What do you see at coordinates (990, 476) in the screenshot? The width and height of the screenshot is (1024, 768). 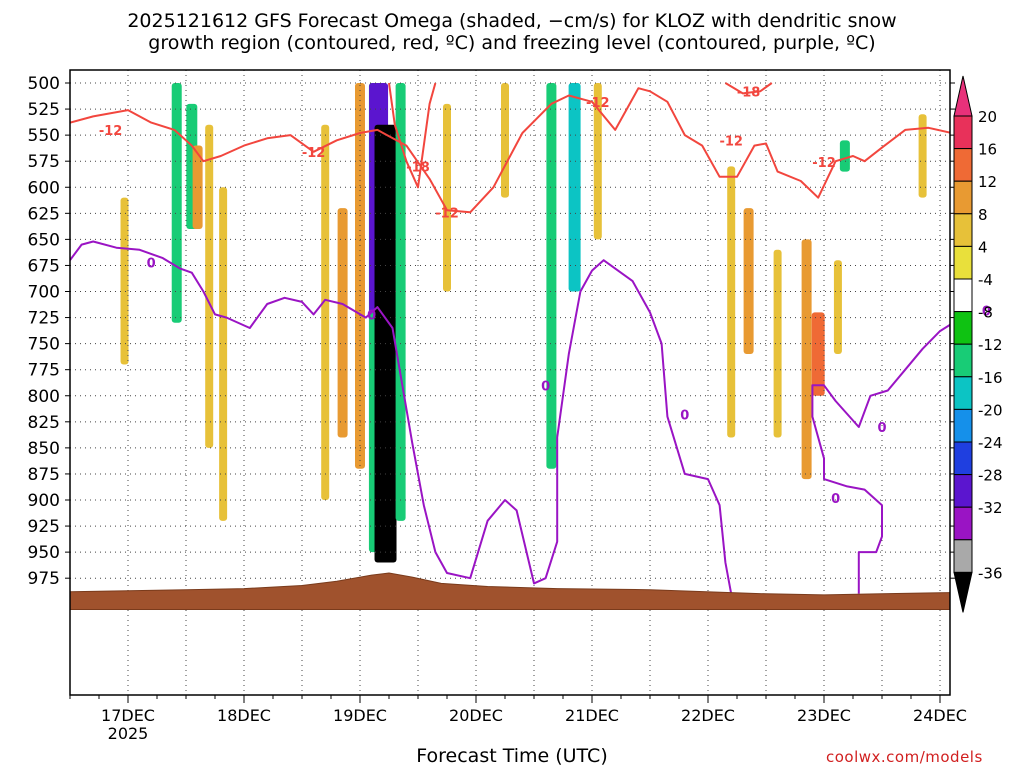 I see `colorbar-label-11: -28` at bounding box center [990, 476].